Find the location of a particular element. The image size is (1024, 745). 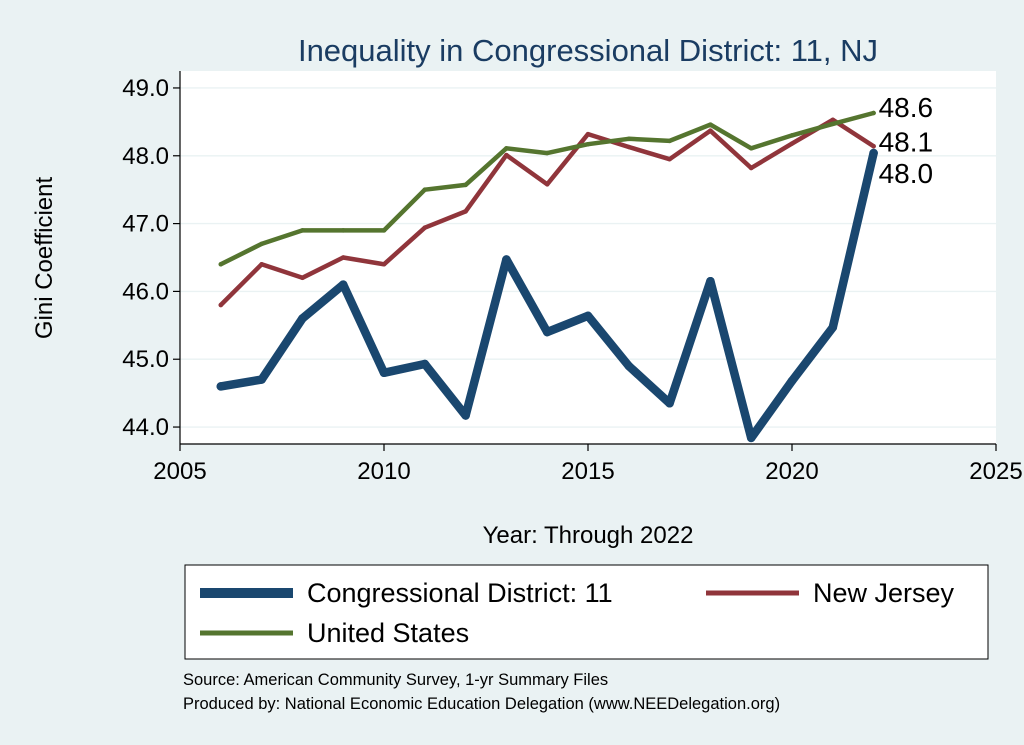

legend-label-united-states: United States is located at coordinates (388, 633).